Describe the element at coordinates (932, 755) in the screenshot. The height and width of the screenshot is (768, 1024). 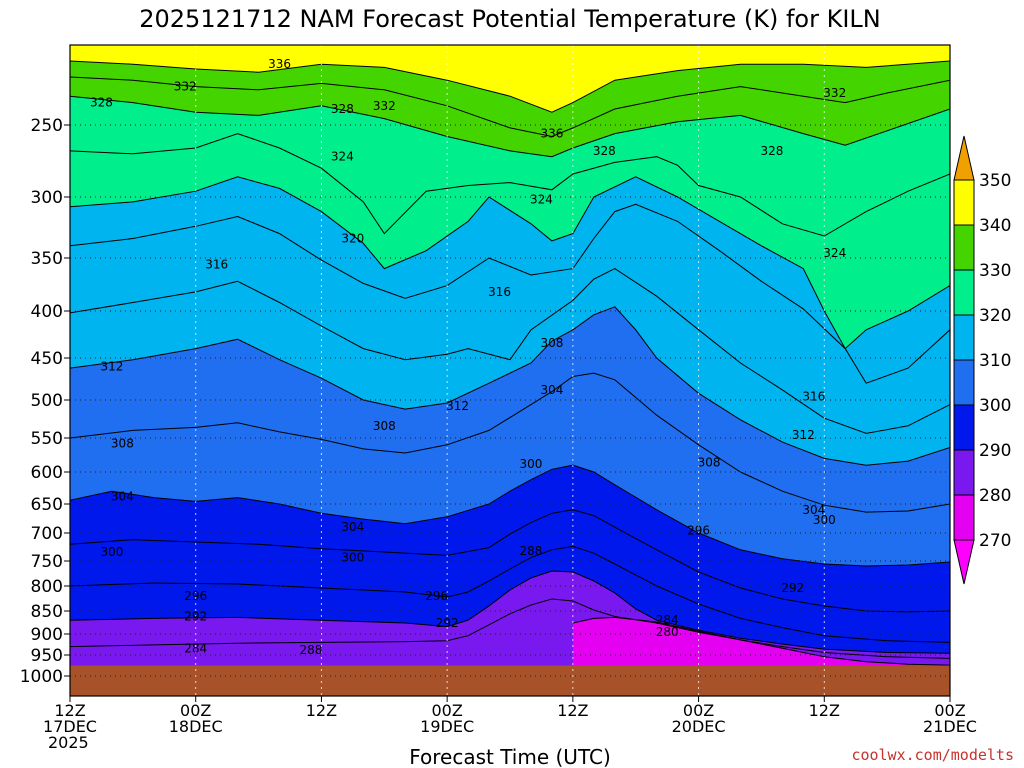
I see `credit-text: coolwx.com/modelts` at that location.